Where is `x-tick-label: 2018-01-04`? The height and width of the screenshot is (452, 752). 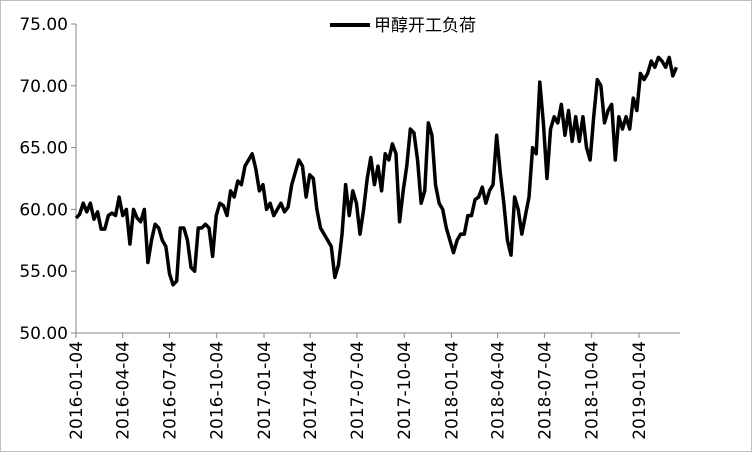
x-tick-label: 2018-01-04 is located at coordinates (452, 390).